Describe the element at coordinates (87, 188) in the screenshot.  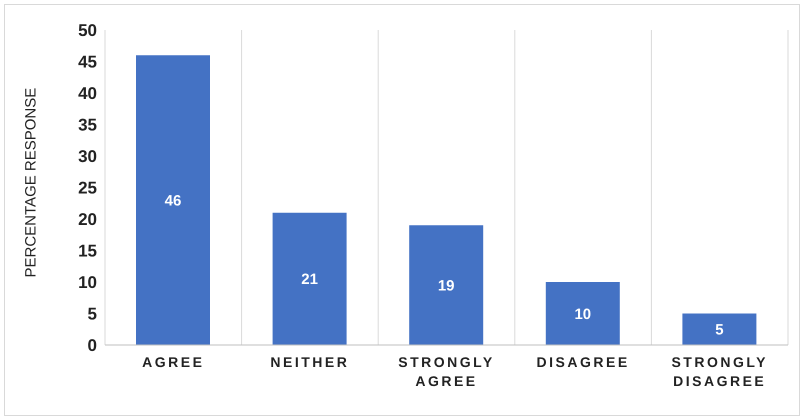
I see `y-tick-label: 25` at that location.